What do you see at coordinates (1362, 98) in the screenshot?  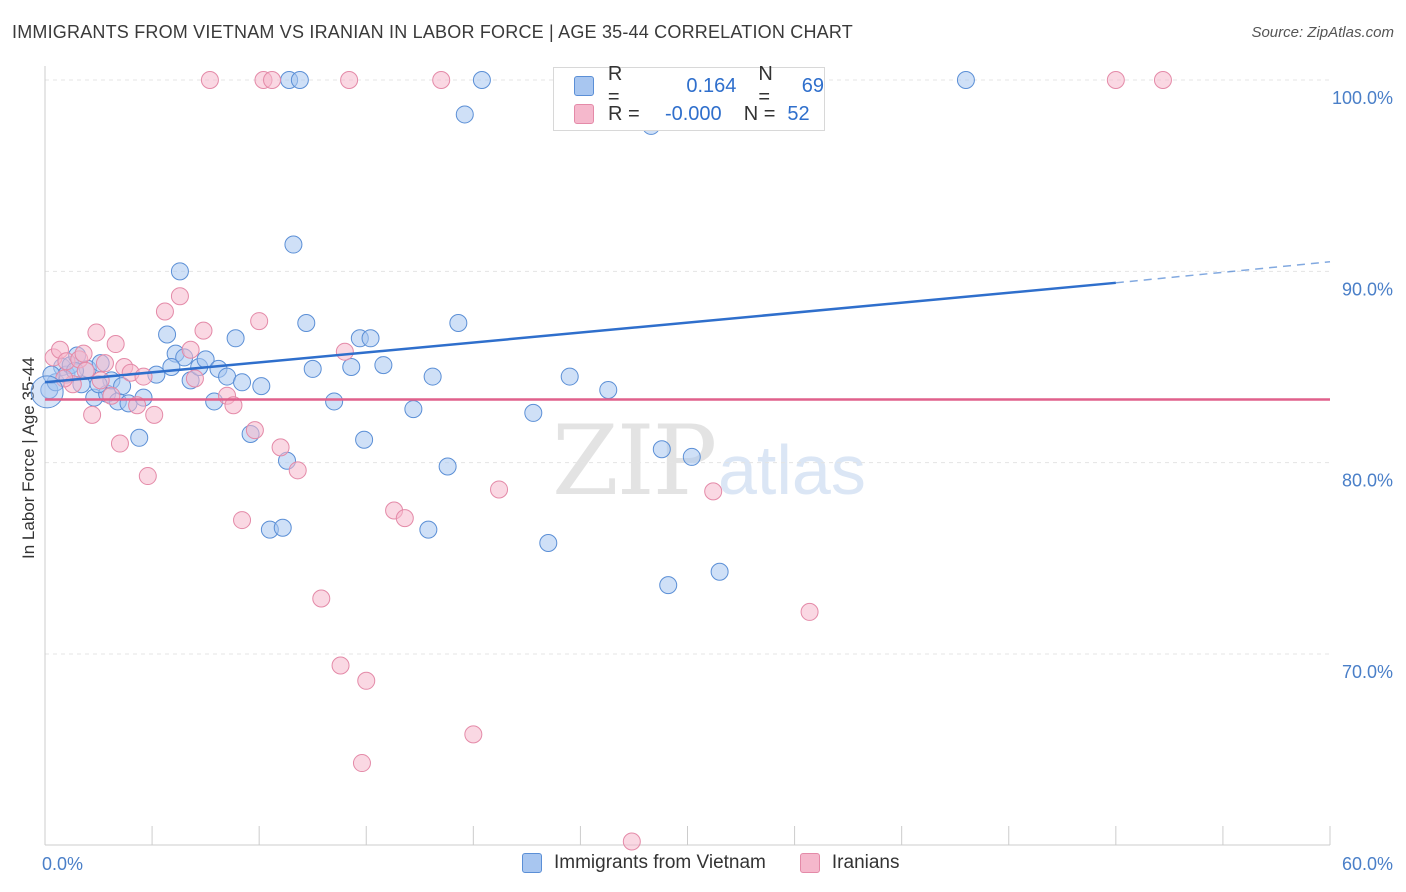 I see `y-tick-label: 100.0%` at bounding box center [1362, 98].